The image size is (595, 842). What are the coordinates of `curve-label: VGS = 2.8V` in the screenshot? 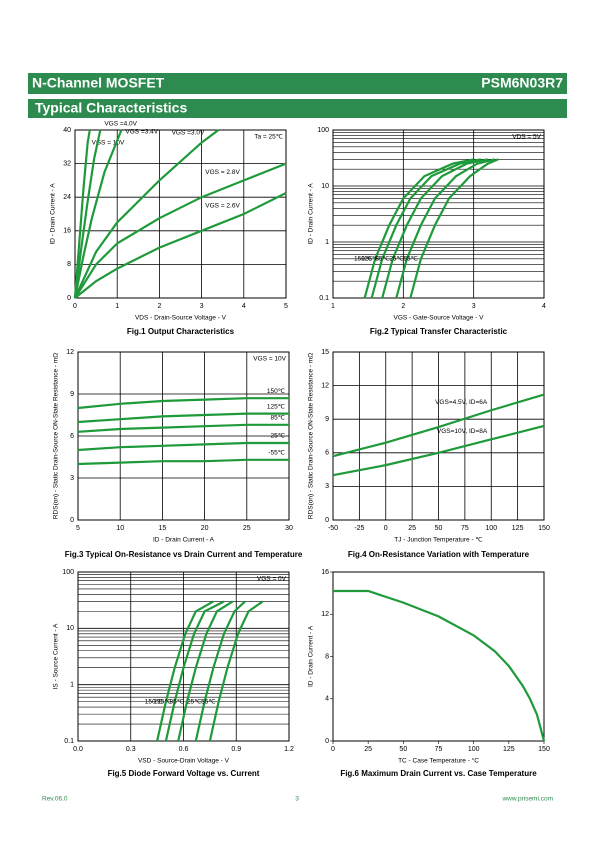 It's located at (222, 172).